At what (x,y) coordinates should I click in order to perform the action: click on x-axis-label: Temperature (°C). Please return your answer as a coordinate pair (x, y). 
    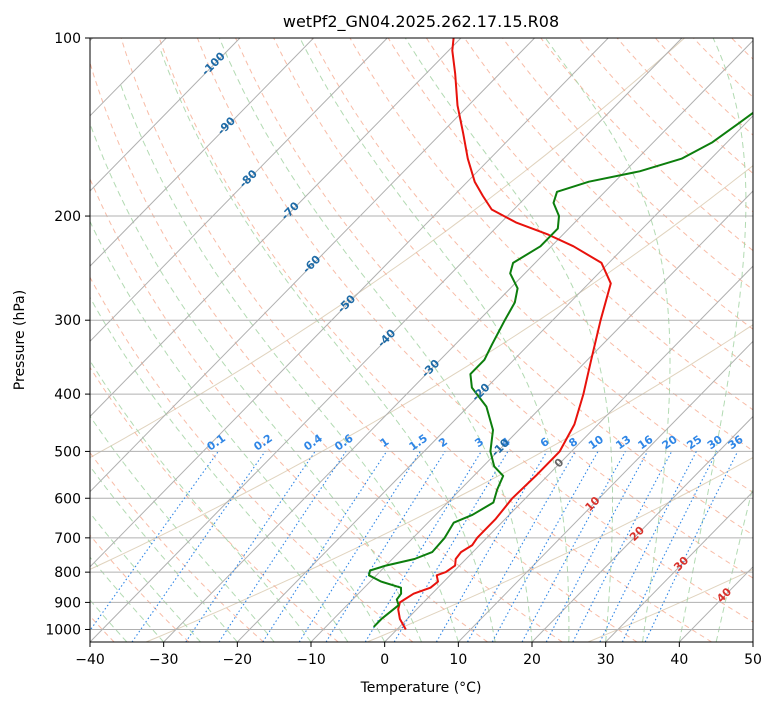
    Looking at the image, I should click on (421, 688).